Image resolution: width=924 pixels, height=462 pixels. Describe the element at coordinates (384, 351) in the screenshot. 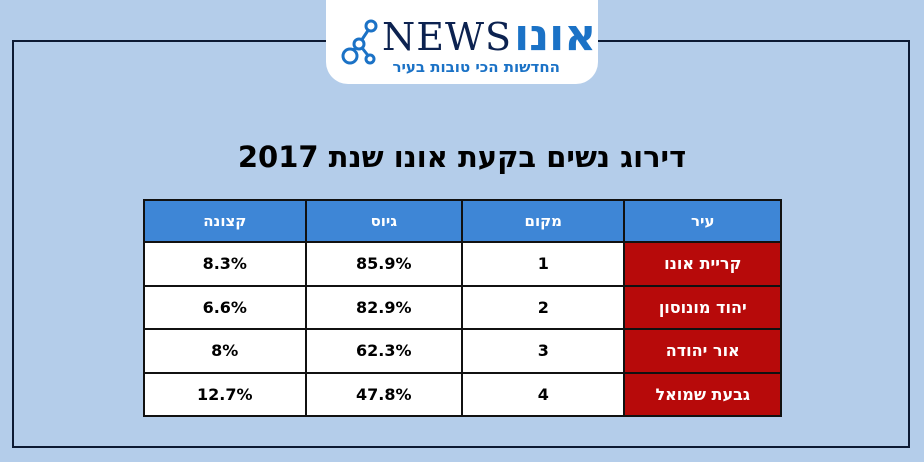

I see `recruitment-cell: 62.3%` at that location.